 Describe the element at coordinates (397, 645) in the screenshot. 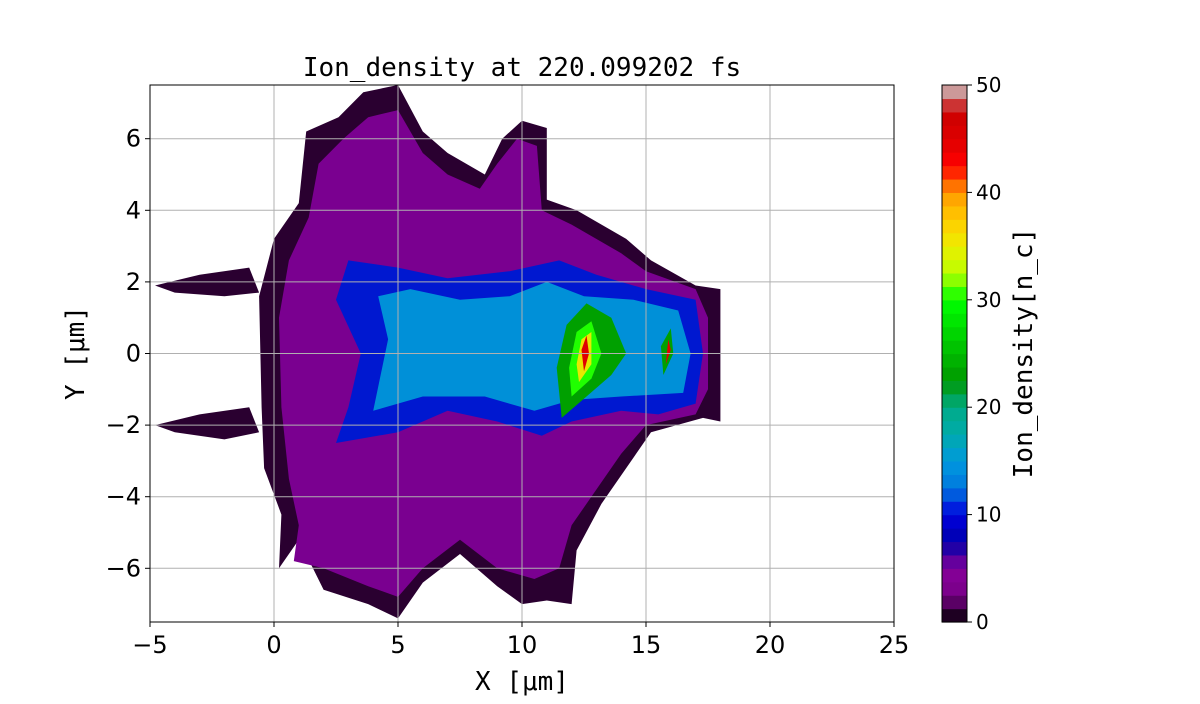

I see `x-tick-label: 5` at that location.